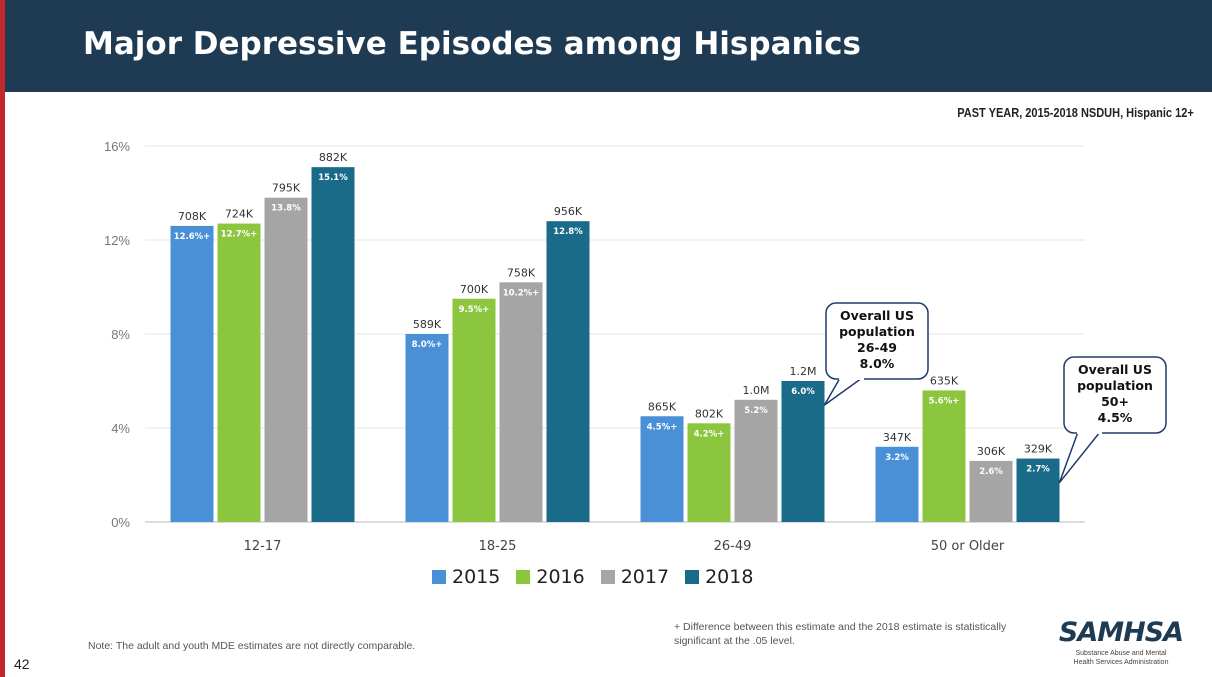 This screenshot has width=1212, height=677. I want to click on bar-value-label: 12.8%, so click(568, 232).